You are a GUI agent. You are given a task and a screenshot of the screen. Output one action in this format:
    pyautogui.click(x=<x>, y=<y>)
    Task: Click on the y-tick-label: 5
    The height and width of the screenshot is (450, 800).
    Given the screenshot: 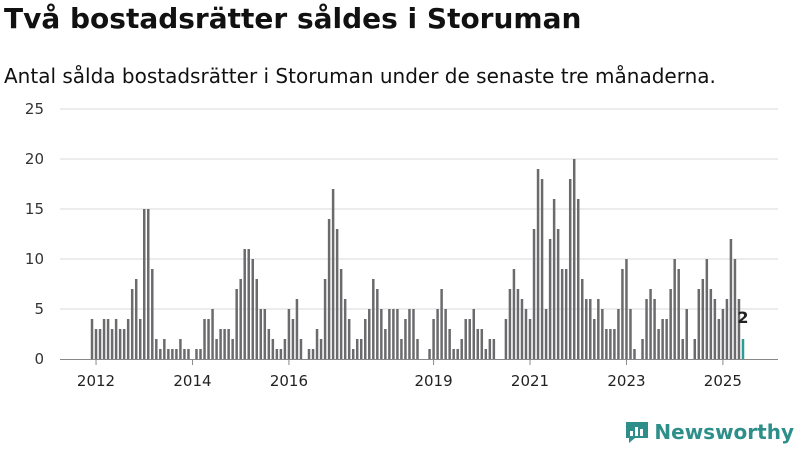 What is the action you would take?
    pyautogui.click(x=39, y=309)
    